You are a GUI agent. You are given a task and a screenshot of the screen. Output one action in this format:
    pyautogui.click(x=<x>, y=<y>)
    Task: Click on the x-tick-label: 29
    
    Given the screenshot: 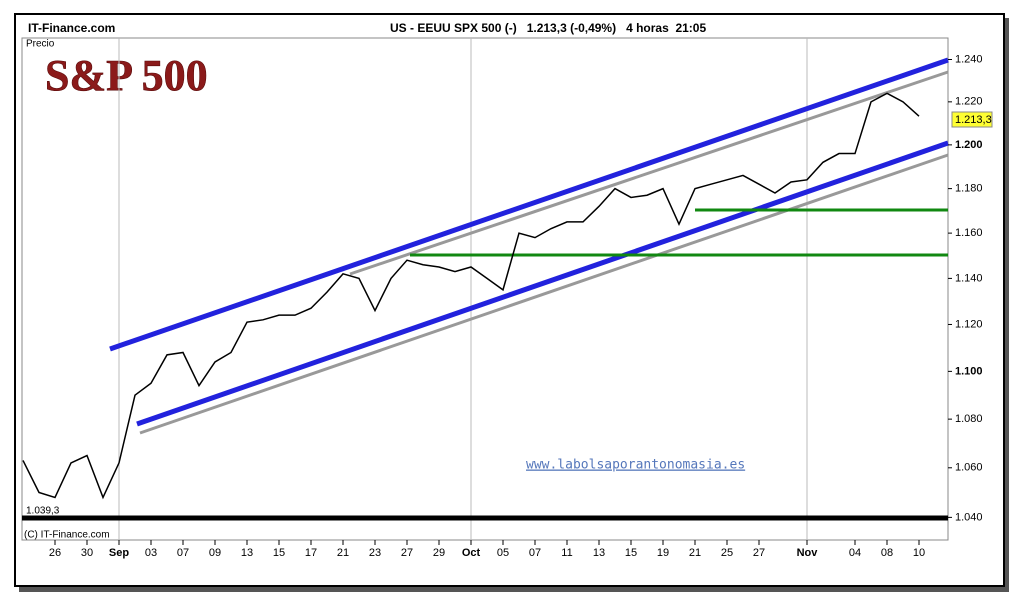 What is the action you would take?
    pyautogui.click(x=439, y=553)
    